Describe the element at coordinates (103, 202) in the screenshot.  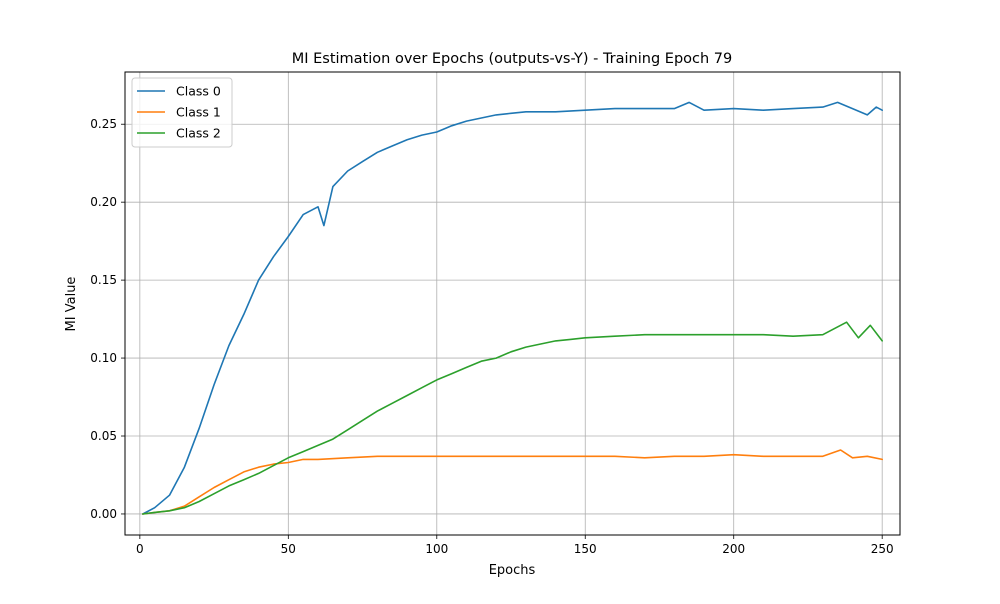
I see `y-tick-label: 0.20` at that location.